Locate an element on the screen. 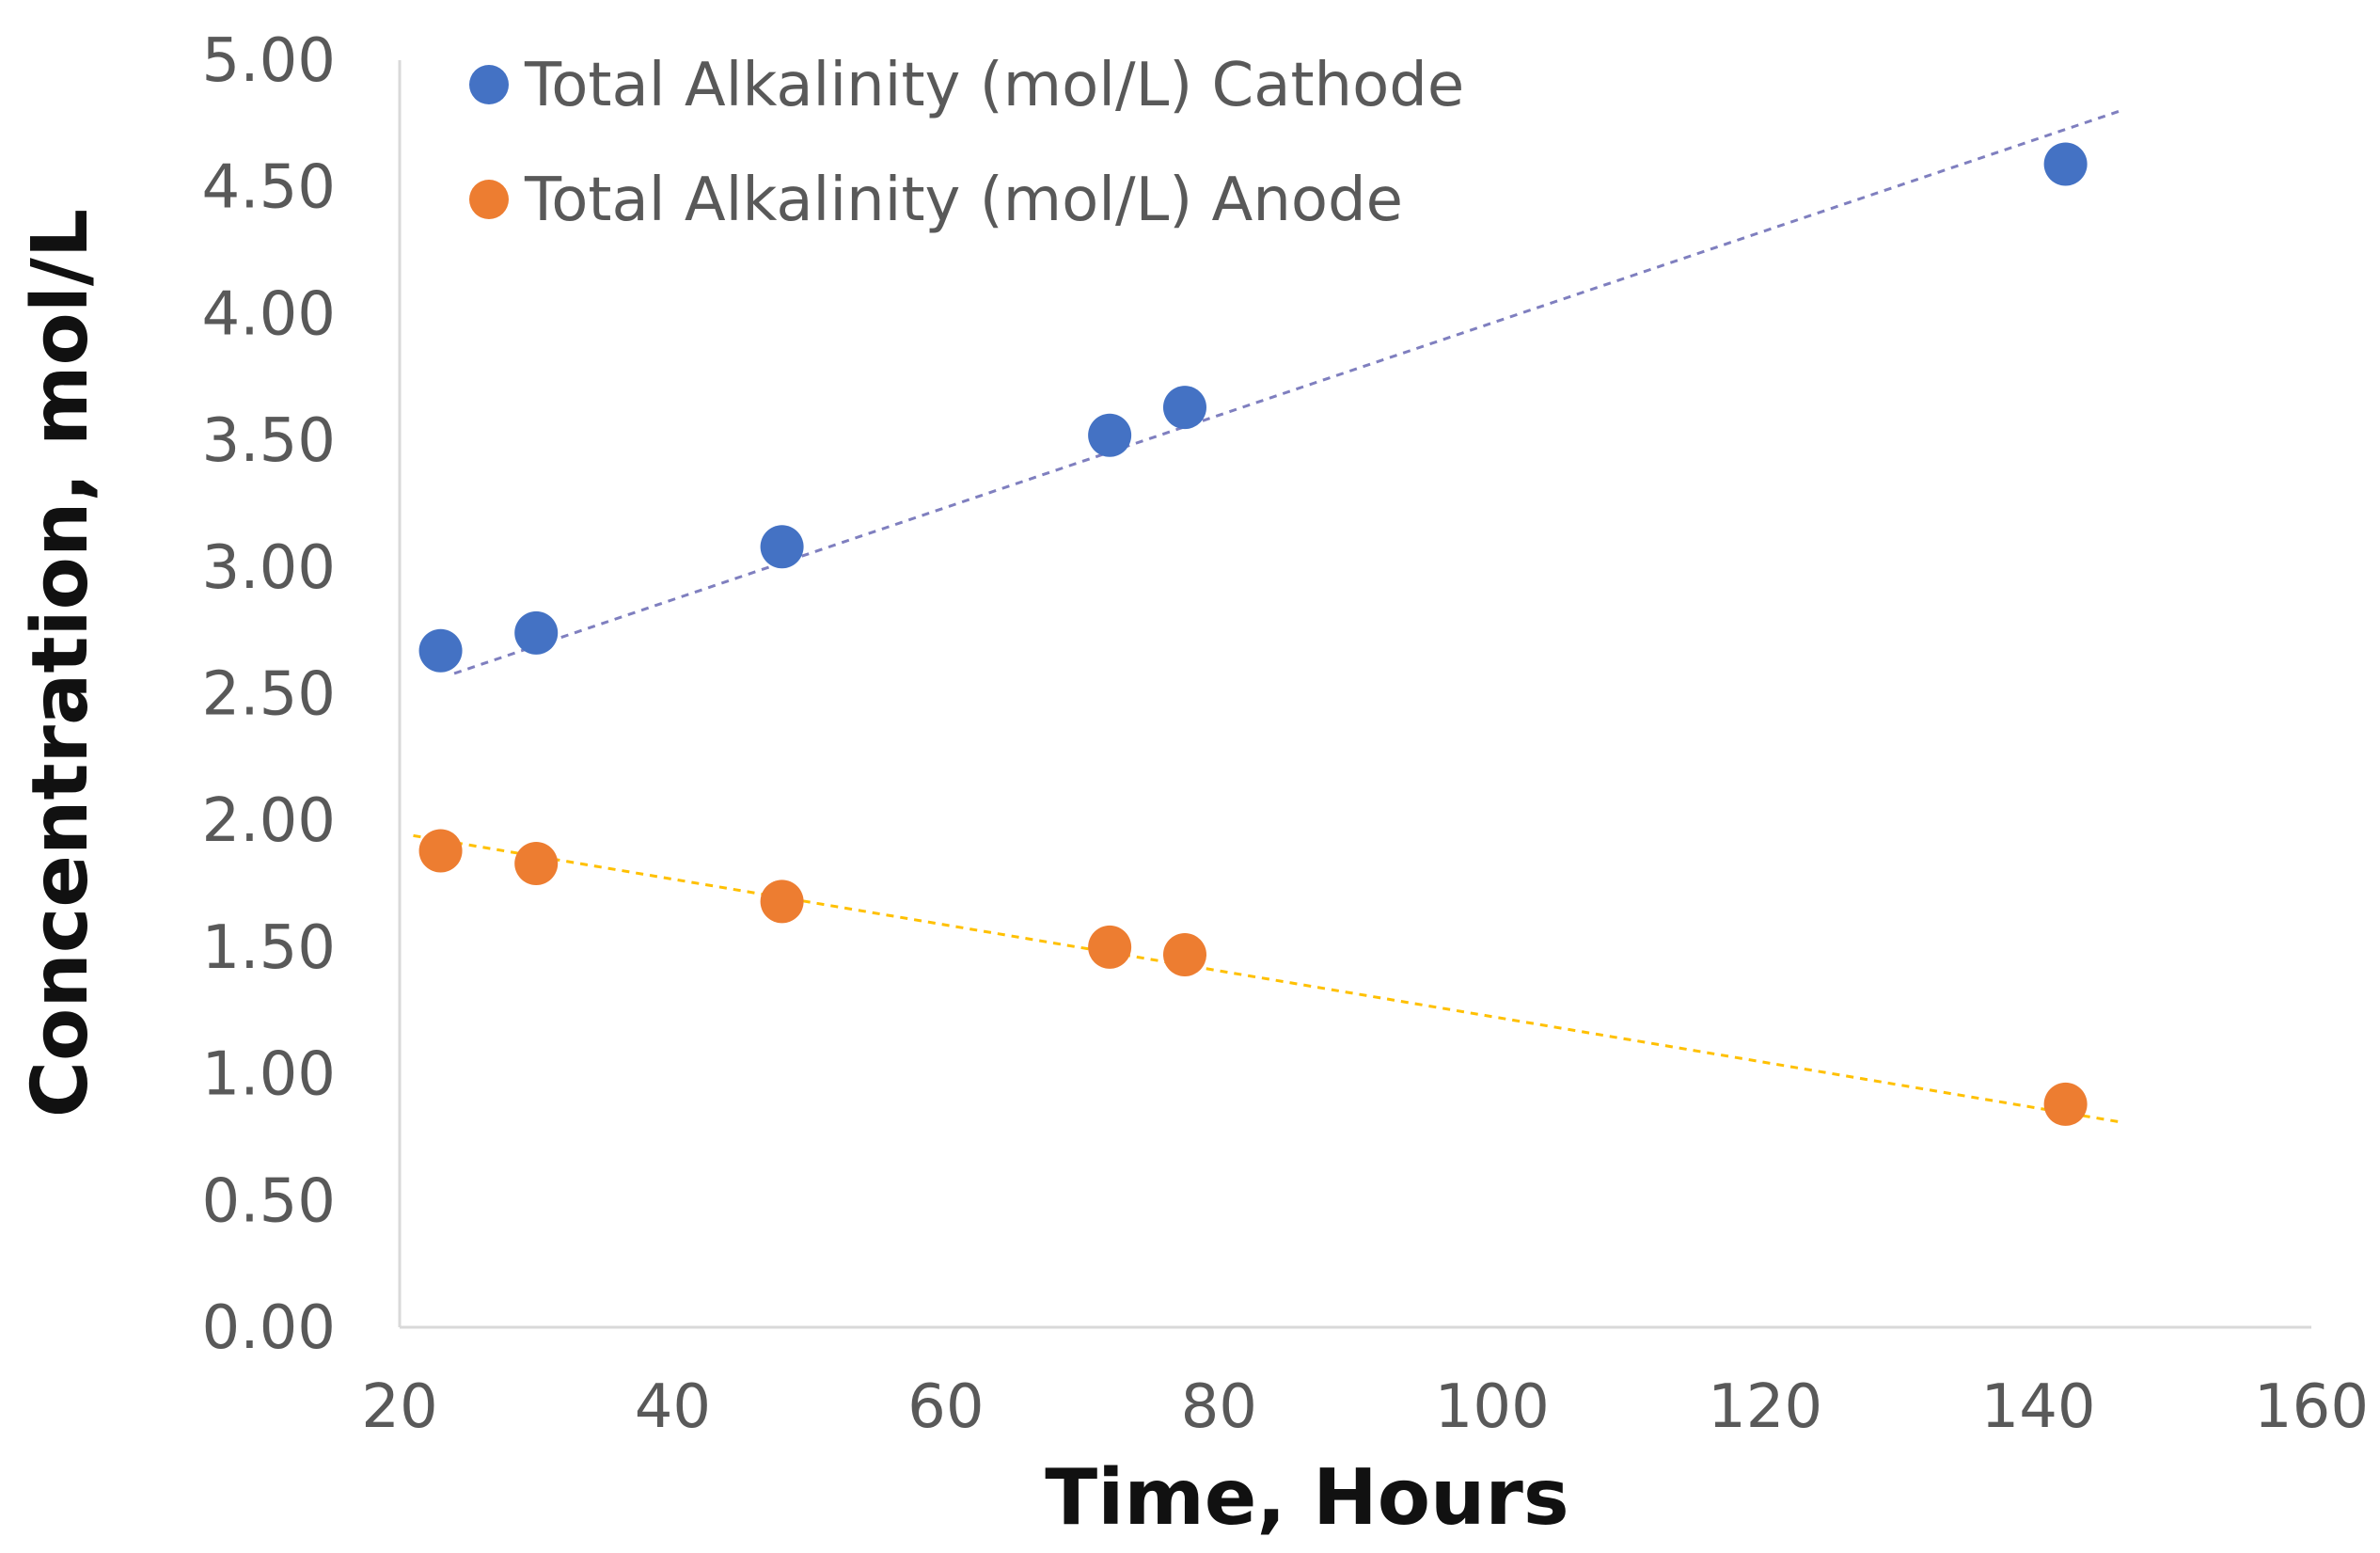  y-tick-label: 0.50 is located at coordinates (269, 1201).